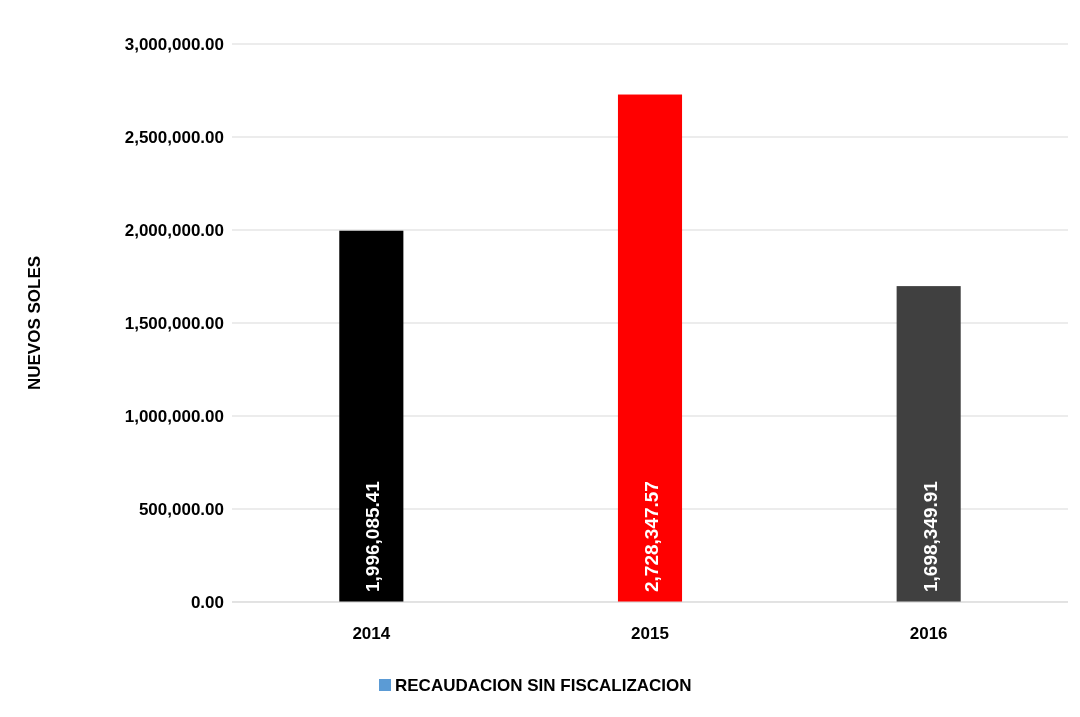 Image resolution: width=1080 pixels, height=717 pixels. Describe the element at coordinates (174, 137) in the screenshot. I see `y-tick-label: 2,500,000.00` at that location.